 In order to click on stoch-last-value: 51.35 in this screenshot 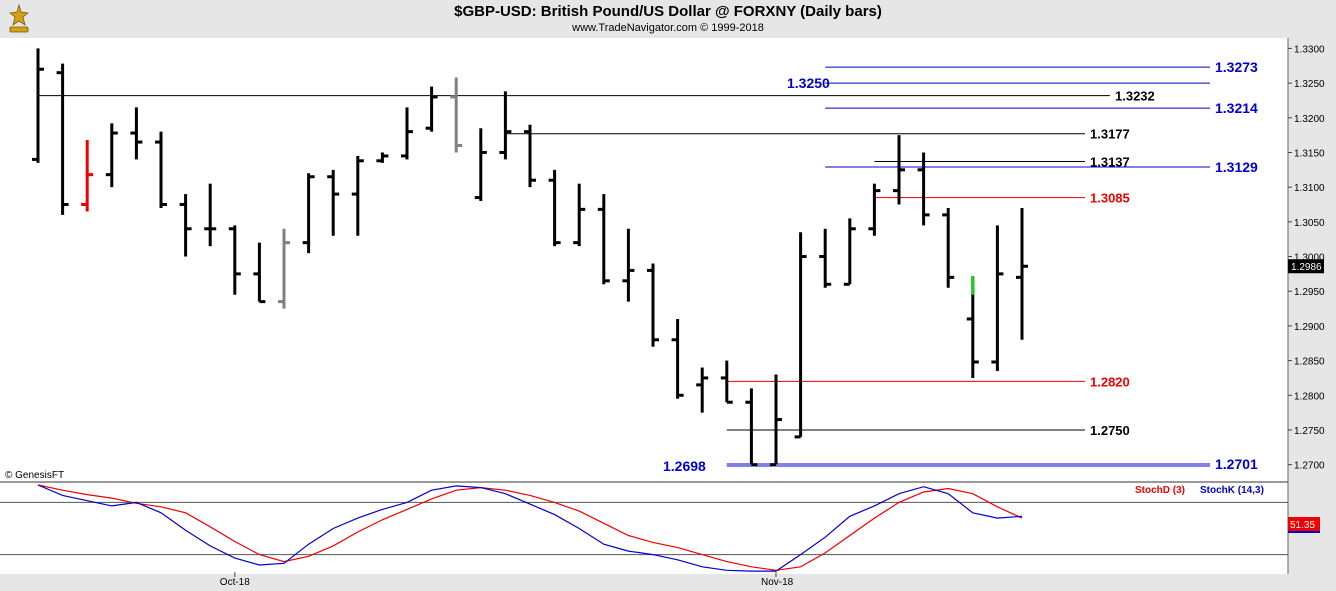, I will do `click(1302, 525)`.